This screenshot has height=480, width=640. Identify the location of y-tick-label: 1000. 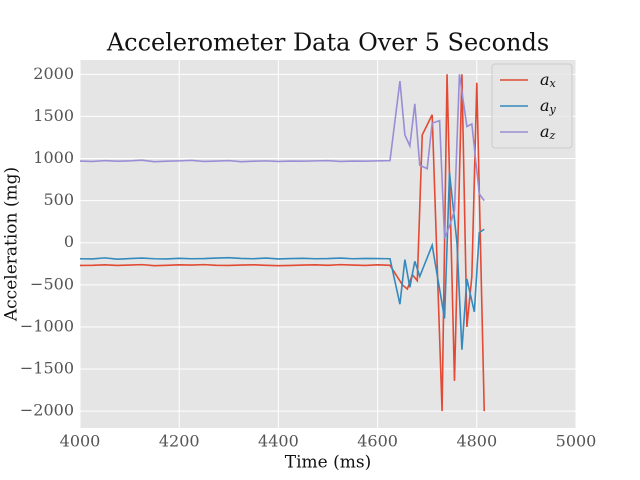
(53, 157).